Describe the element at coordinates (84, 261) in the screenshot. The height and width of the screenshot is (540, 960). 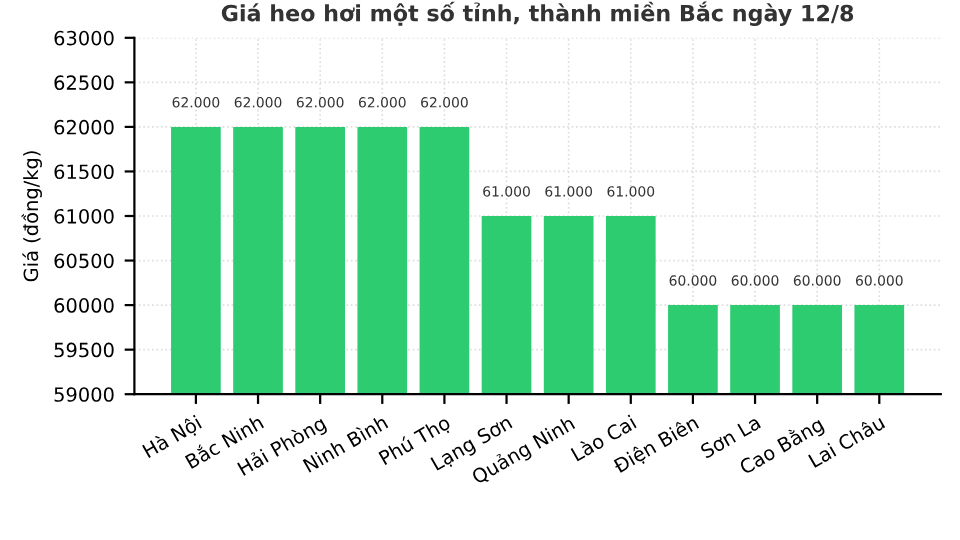
I see `y-tick-label: 60500` at that location.